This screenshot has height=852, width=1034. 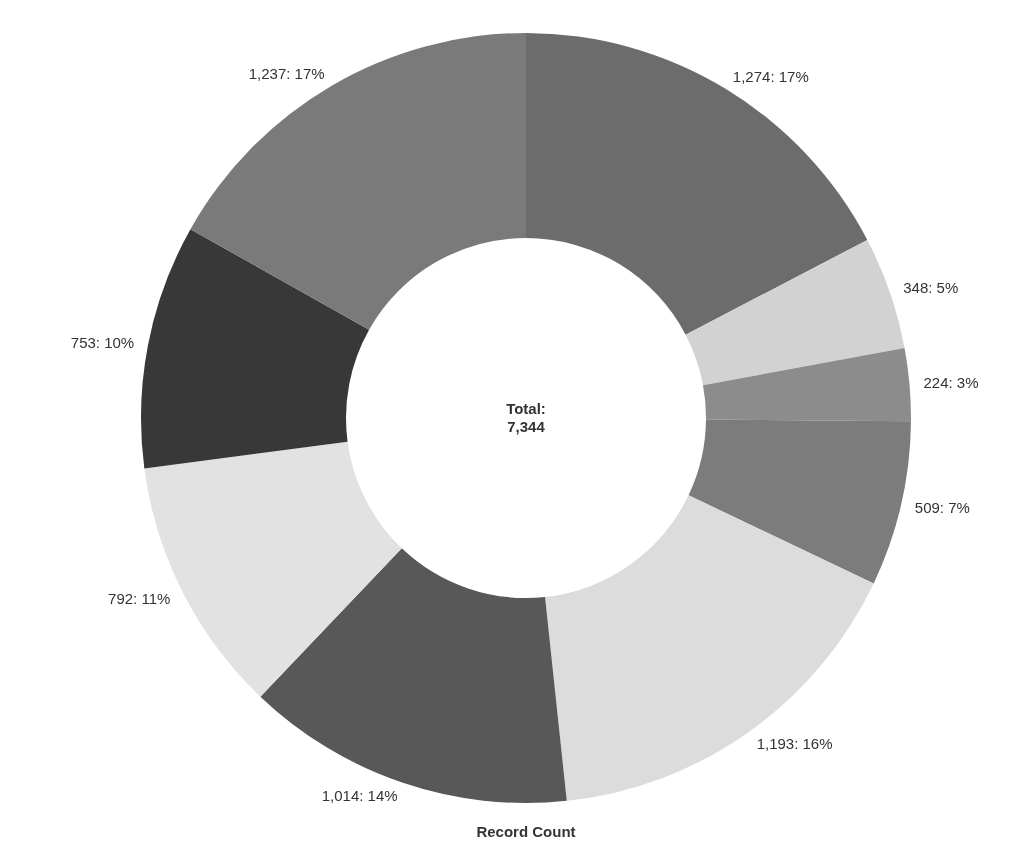 What do you see at coordinates (286, 73) in the screenshot?
I see `data-label: 1,237: 17%` at bounding box center [286, 73].